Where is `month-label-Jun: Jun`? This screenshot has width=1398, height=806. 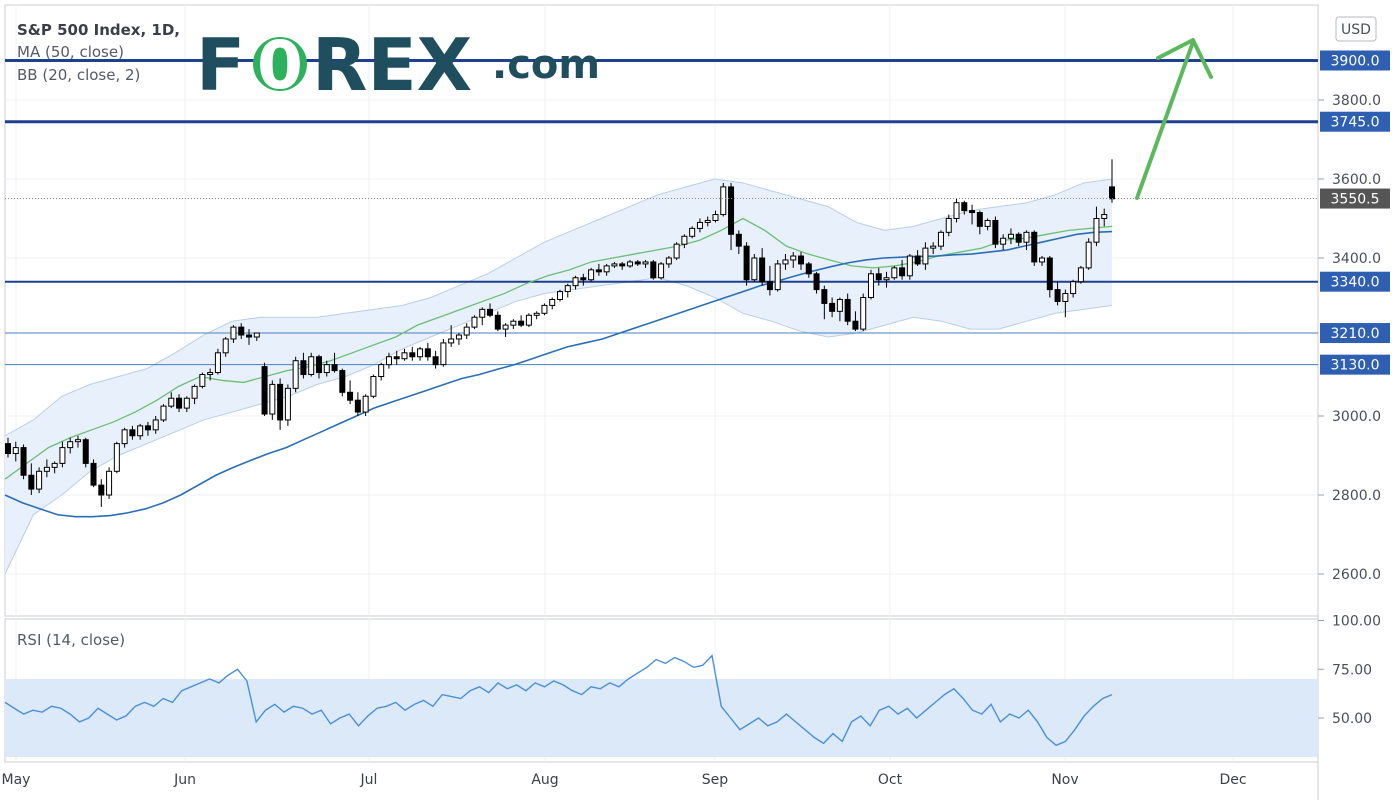 month-label-Jun: Jun is located at coordinates (184, 780).